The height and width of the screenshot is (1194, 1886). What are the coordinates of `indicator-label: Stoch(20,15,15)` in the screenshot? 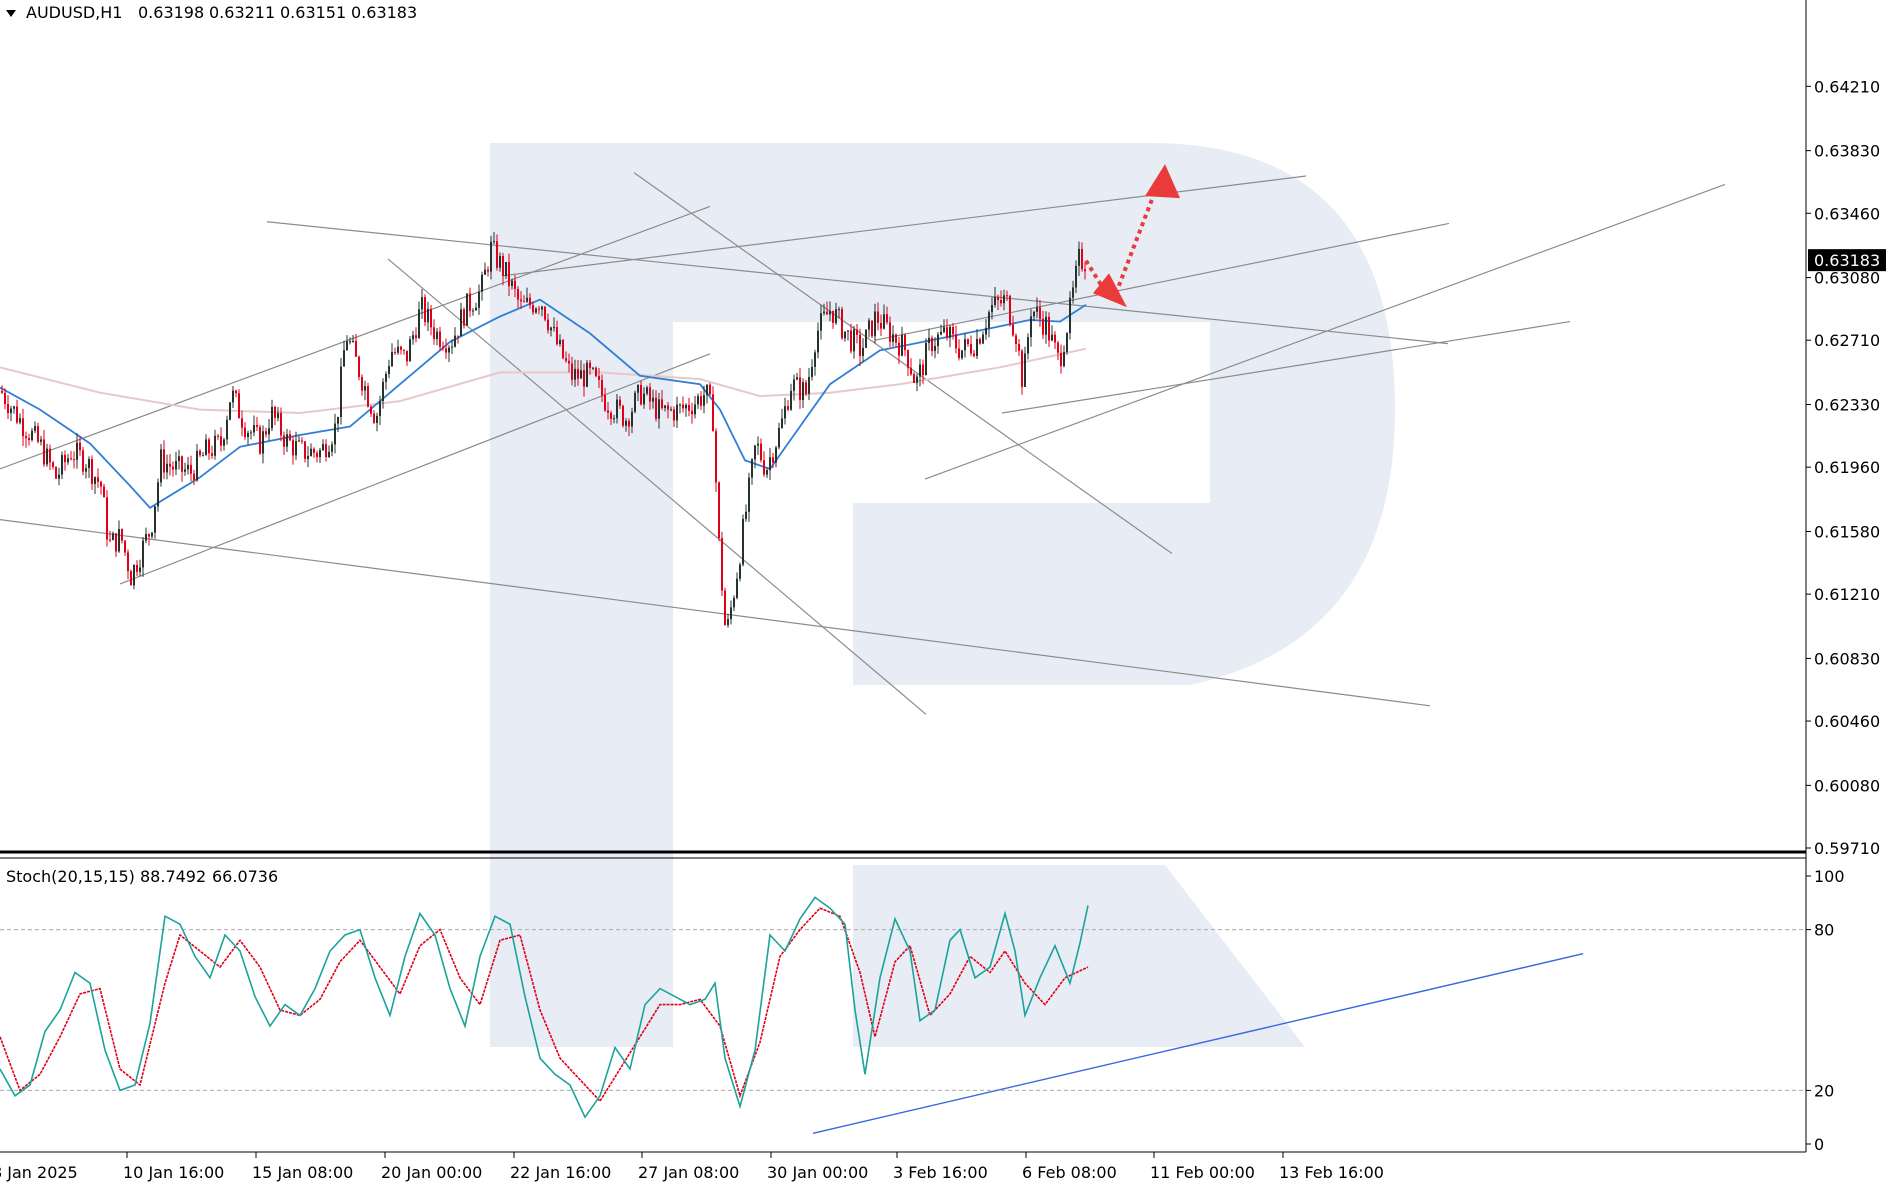 It's located at (70, 876).